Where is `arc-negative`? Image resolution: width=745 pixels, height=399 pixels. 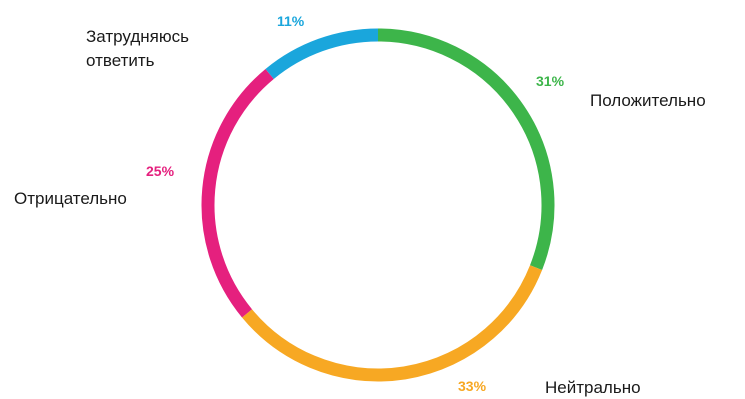
arc-negative is located at coordinates (237, 193).